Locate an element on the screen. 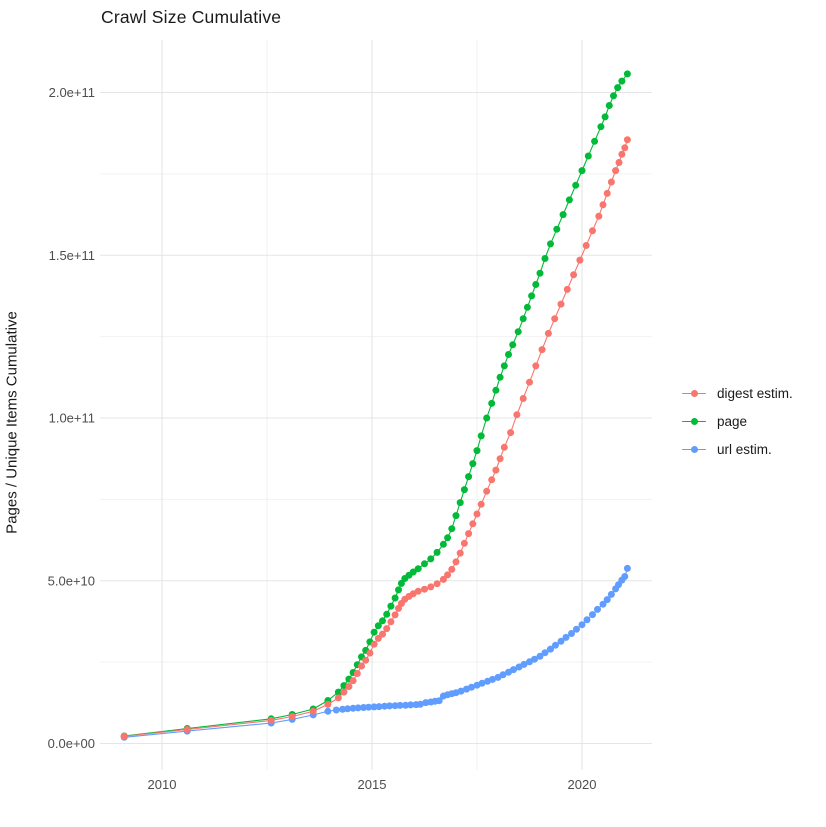 The width and height of the screenshot is (826, 827). y-tick-label: 5.0e+10 is located at coordinates (71, 580).